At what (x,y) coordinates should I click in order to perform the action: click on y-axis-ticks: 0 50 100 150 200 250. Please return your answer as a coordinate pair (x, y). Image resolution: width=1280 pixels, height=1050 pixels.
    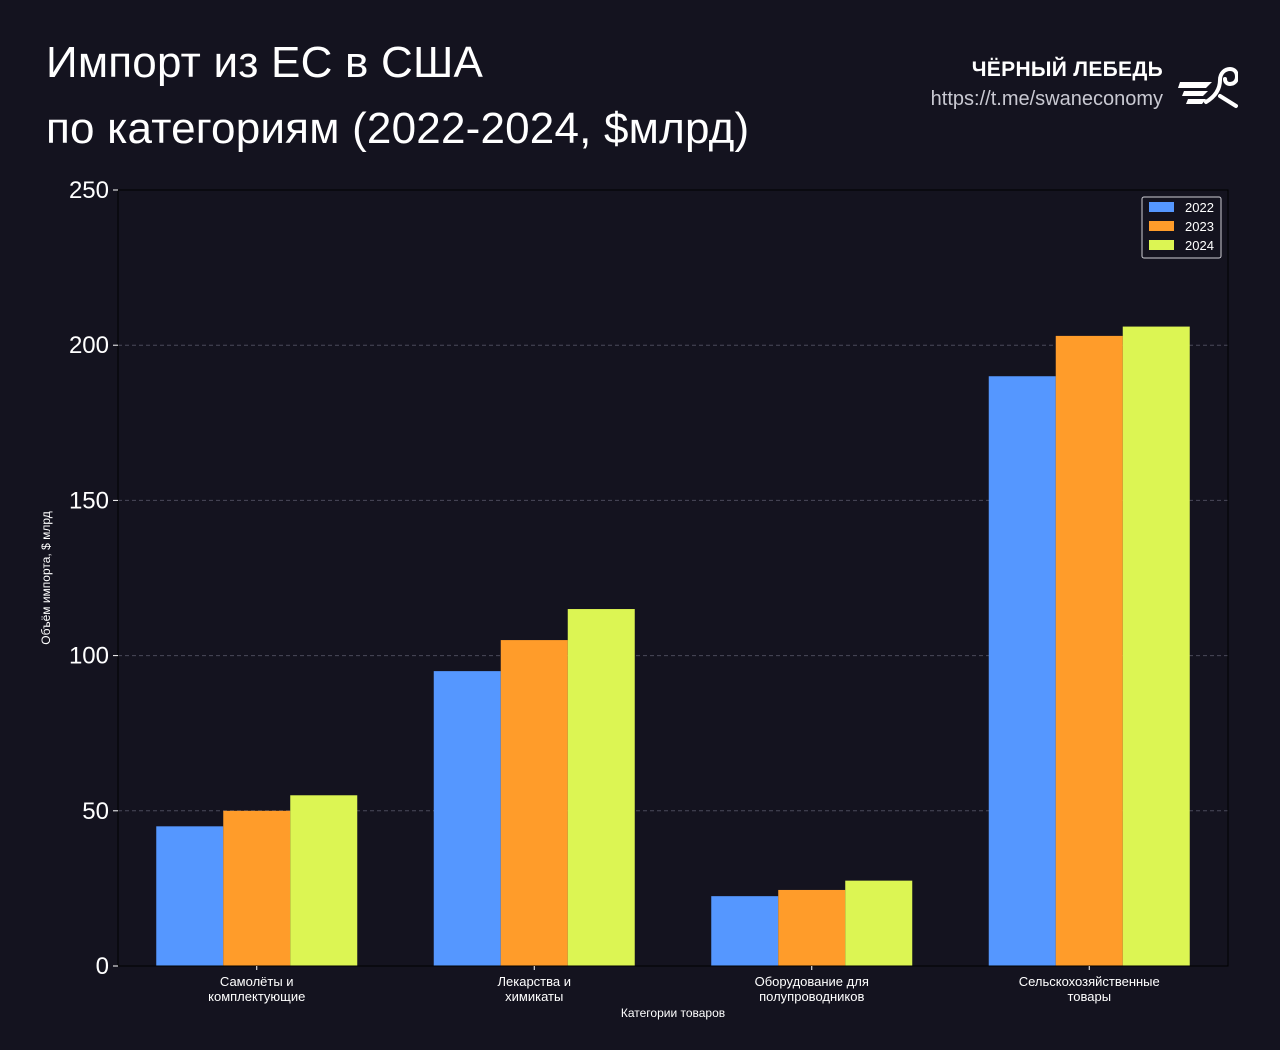
    Looking at the image, I should click on (93, 578).